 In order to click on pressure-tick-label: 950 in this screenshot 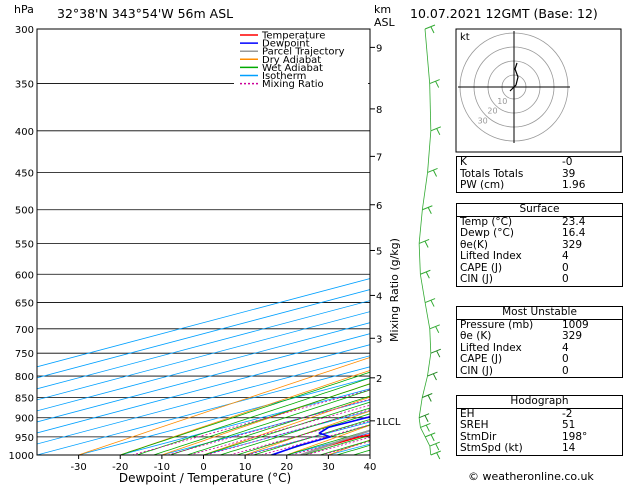, I will do `click(24, 438)`.